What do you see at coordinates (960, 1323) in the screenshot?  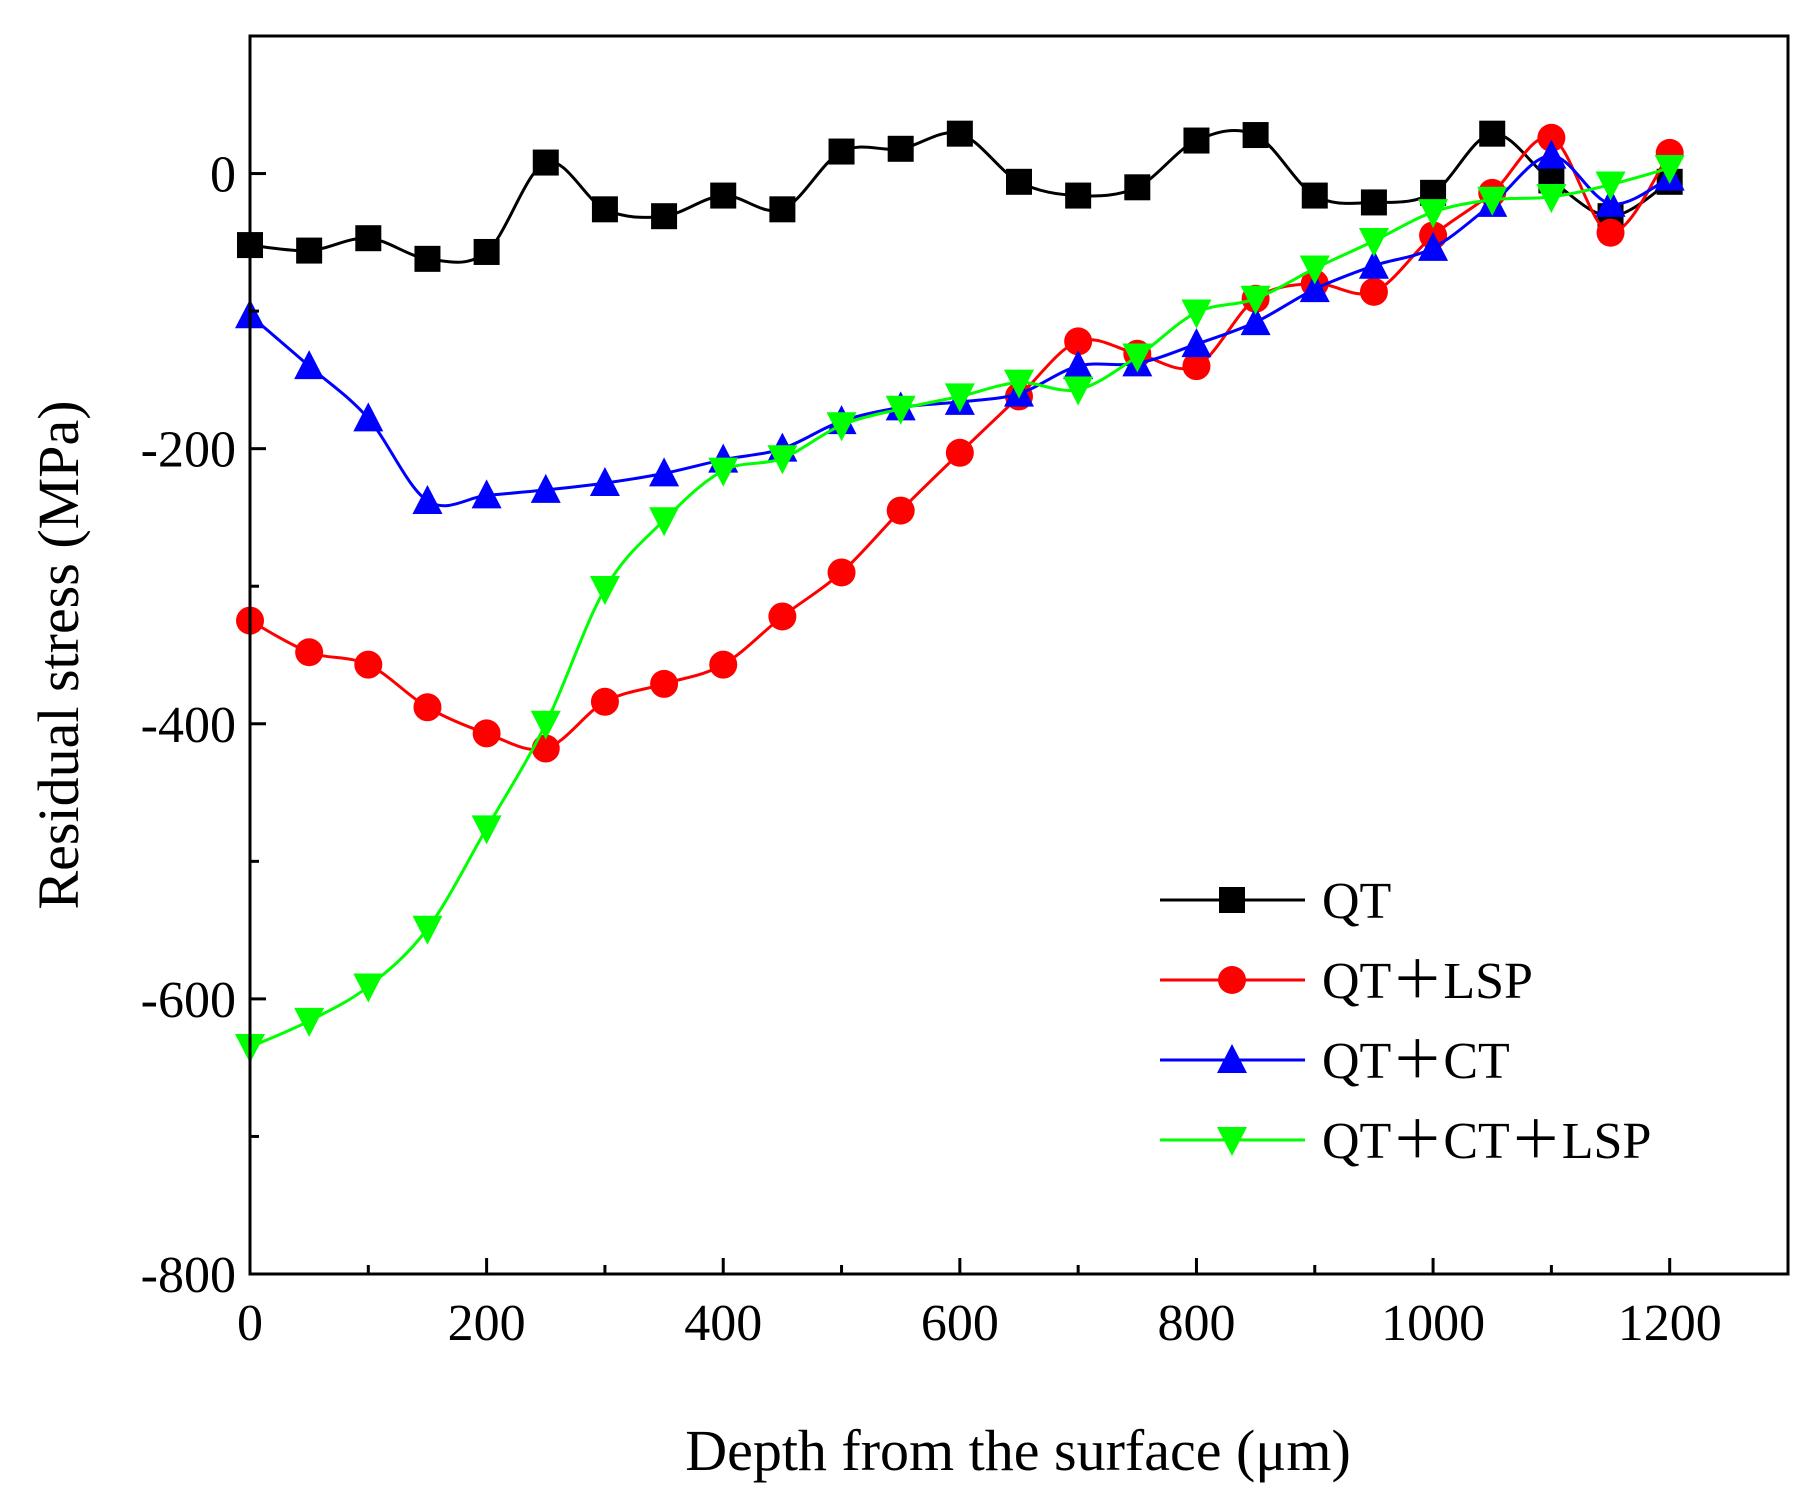 I see `x-tick-label: 600` at bounding box center [960, 1323].